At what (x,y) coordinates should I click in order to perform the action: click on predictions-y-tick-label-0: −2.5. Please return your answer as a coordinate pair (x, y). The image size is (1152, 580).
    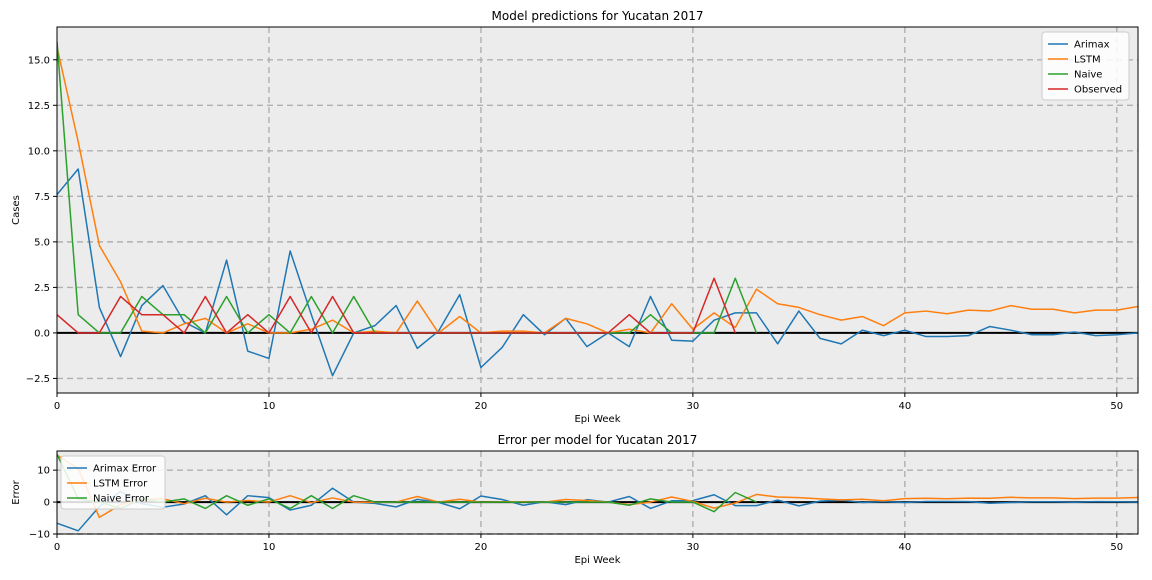
    Looking at the image, I should click on (38, 379).